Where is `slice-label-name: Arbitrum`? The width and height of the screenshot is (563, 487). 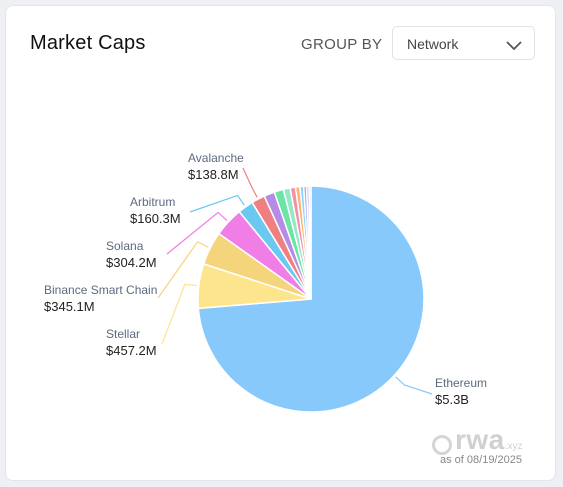 slice-label-name: Arbitrum is located at coordinates (152, 202).